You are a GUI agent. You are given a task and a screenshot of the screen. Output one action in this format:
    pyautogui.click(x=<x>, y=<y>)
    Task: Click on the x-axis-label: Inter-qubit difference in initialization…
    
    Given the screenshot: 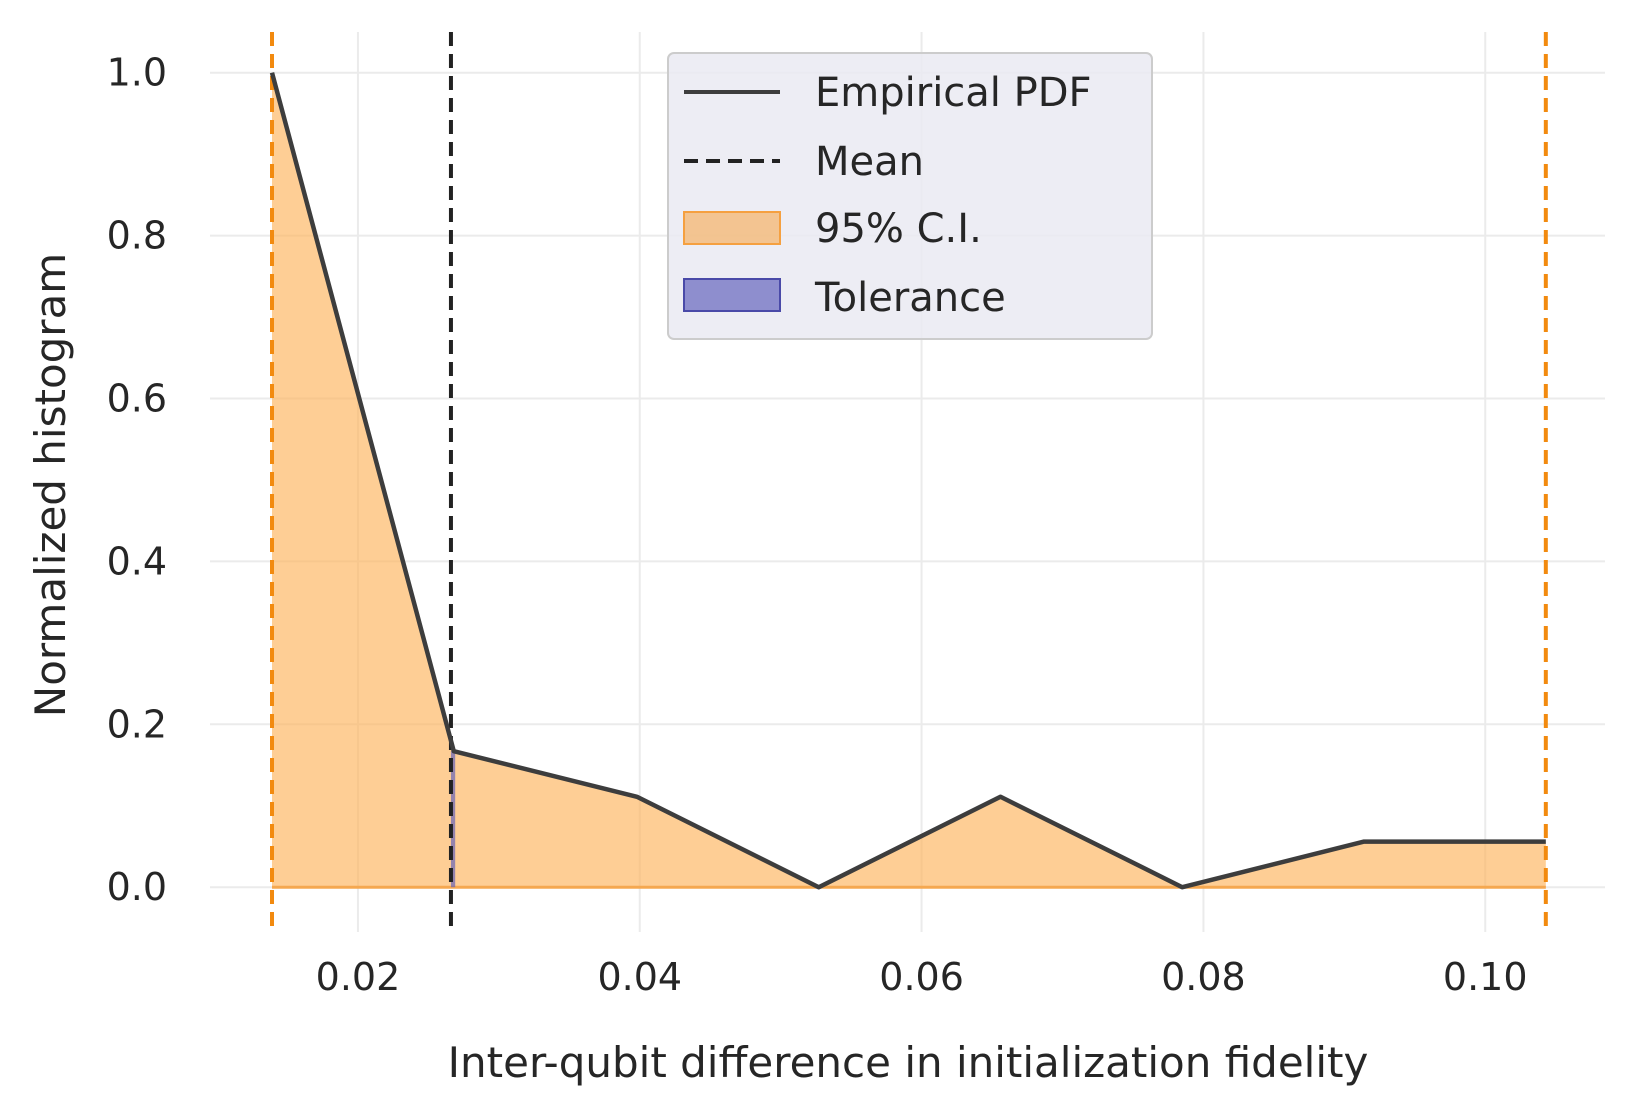 What is the action you would take?
    pyautogui.click(x=908, y=1062)
    